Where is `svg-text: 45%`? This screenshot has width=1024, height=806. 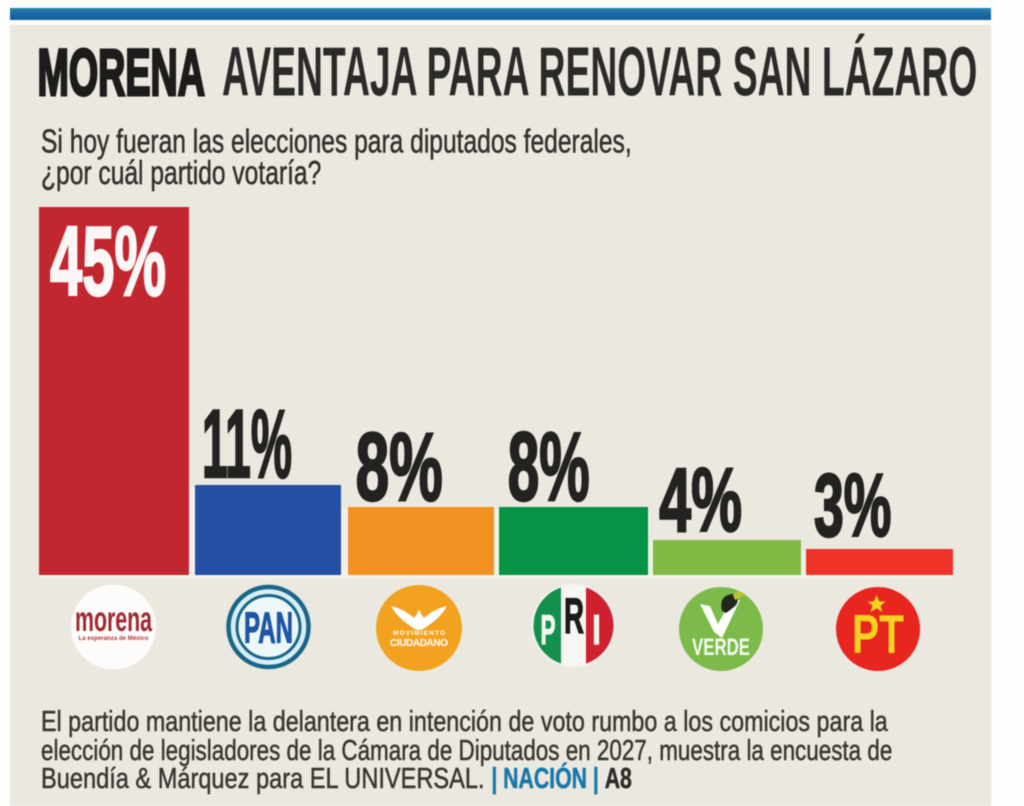 svg-text: 45% is located at coordinates (108, 262).